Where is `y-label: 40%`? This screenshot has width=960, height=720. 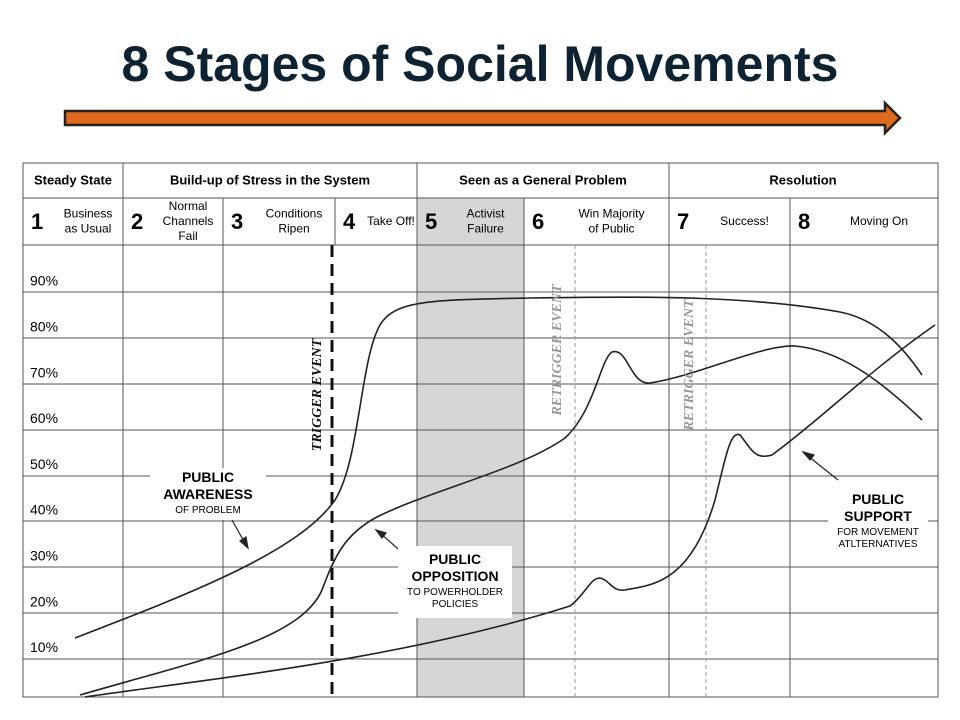 y-label: 40% is located at coordinates (44, 510).